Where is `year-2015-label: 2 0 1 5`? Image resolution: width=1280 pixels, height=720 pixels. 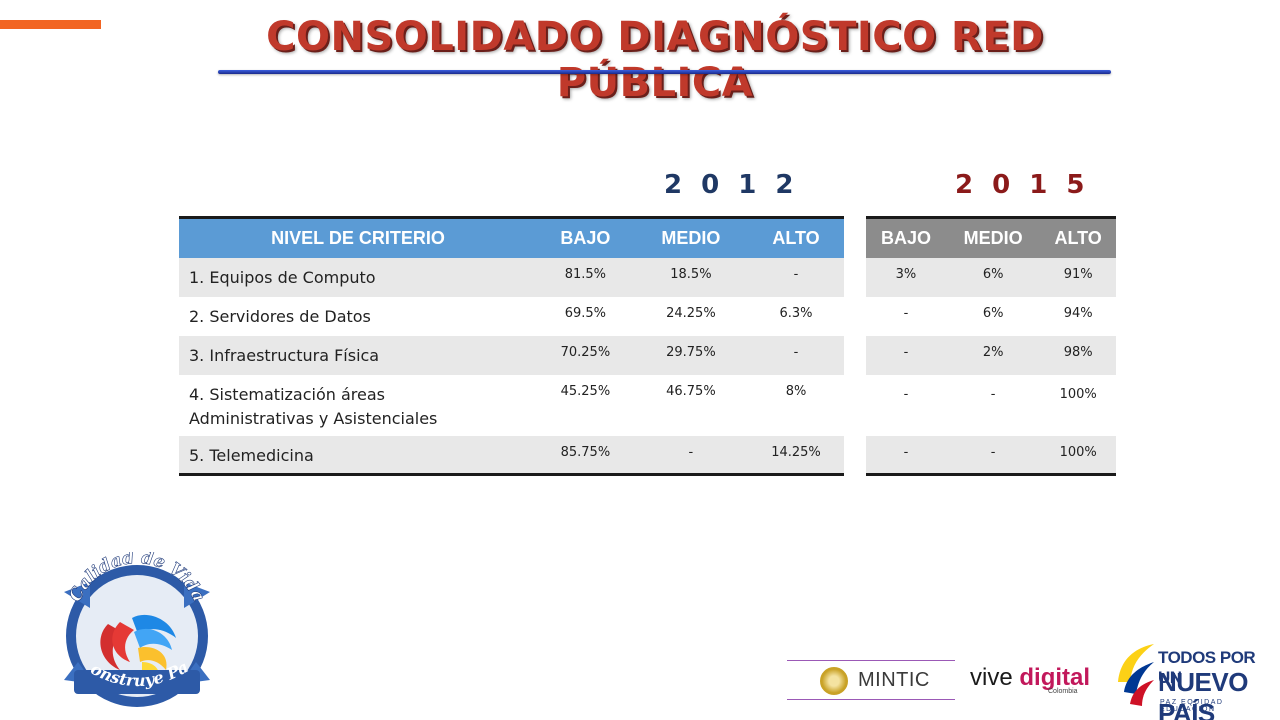 year-2015-label: 2 0 1 5 is located at coordinates (1022, 185).